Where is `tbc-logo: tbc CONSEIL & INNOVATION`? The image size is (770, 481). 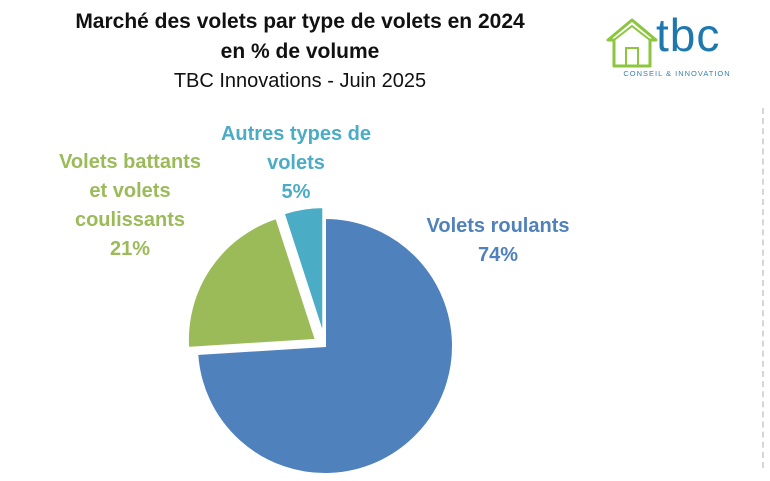
tbc-logo: tbc CONSEIL & INNOVATION is located at coordinates (676, 45).